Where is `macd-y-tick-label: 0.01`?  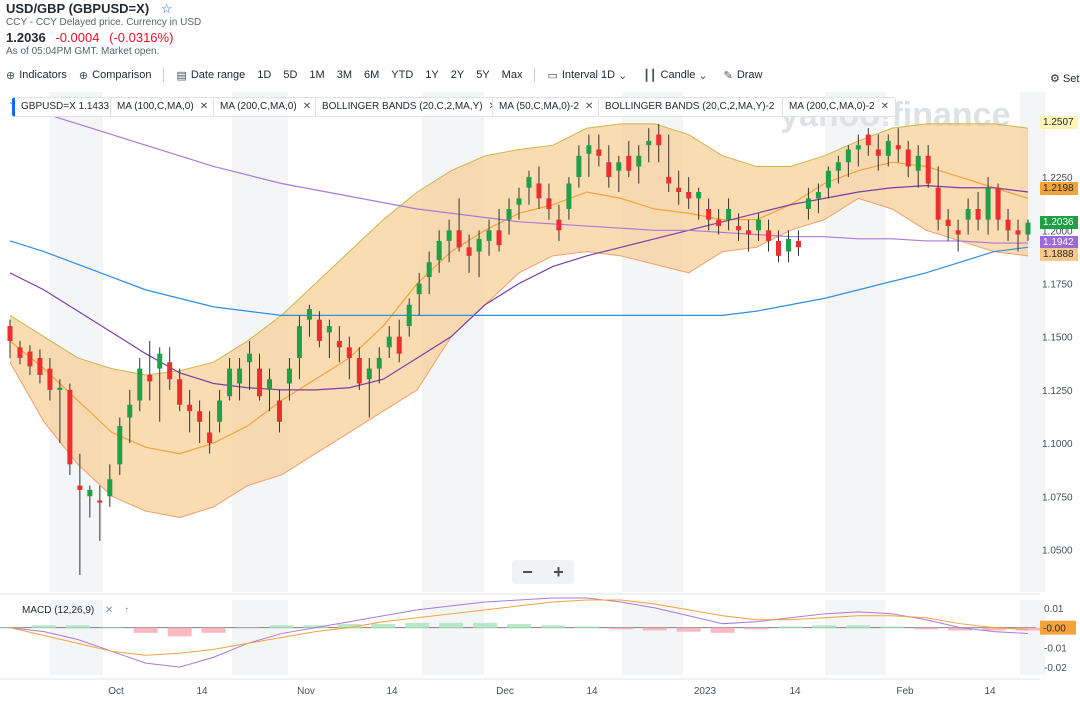 macd-y-tick-label: 0.01 is located at coordinates (1054, 609).